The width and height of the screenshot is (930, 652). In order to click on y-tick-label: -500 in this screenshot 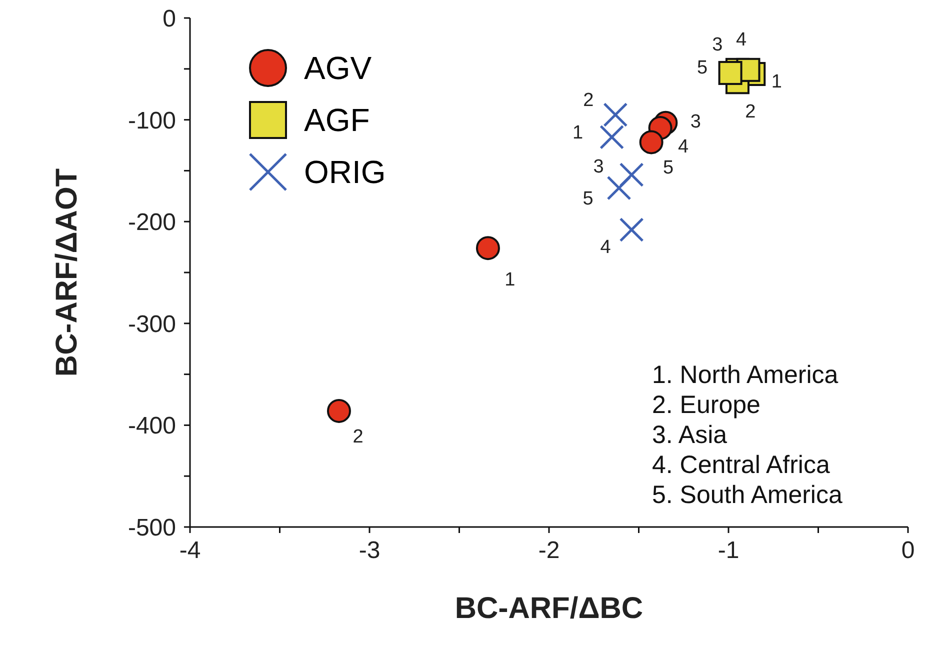, I will do `click(152, 528)`.